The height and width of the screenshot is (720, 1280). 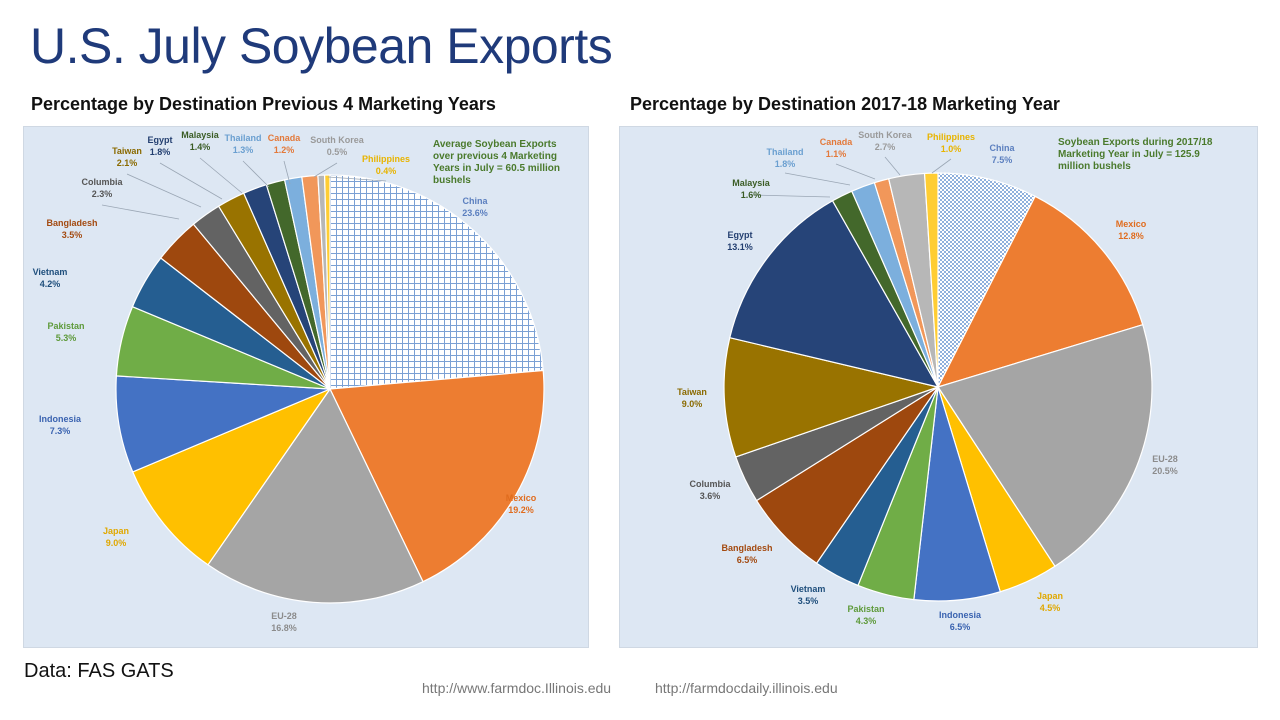 What do you see at coordinates (710, 484) in the screenshot?
I see `my1718-label-name-columbia: Columbia` at bounding box center [710, 484].